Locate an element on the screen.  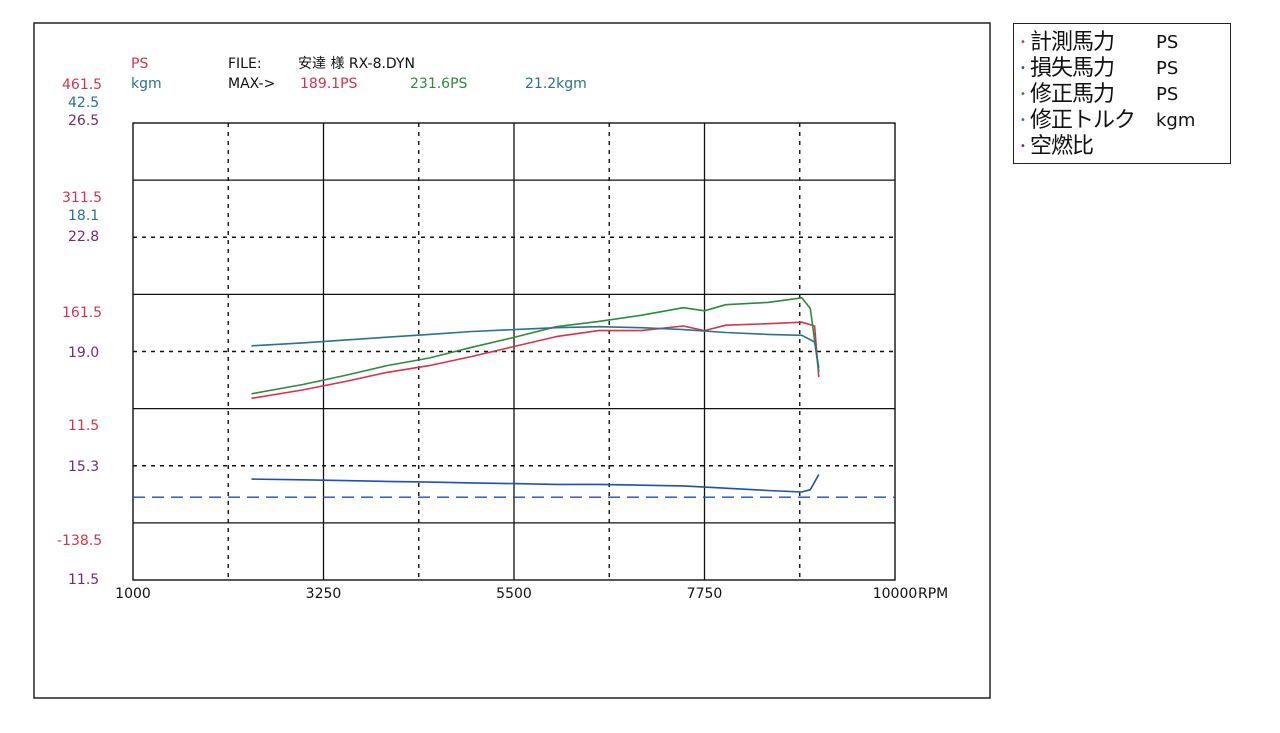
x-tick-label: 7750 is located at coordinates (705, 594).